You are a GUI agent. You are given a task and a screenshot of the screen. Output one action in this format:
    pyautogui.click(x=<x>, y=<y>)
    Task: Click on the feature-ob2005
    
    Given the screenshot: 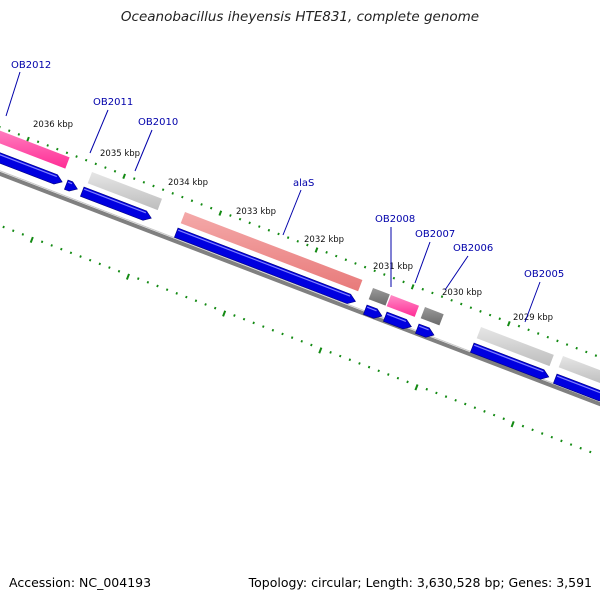 What is the action you would take?
    pyautogui.click(x=515, y=347)
    